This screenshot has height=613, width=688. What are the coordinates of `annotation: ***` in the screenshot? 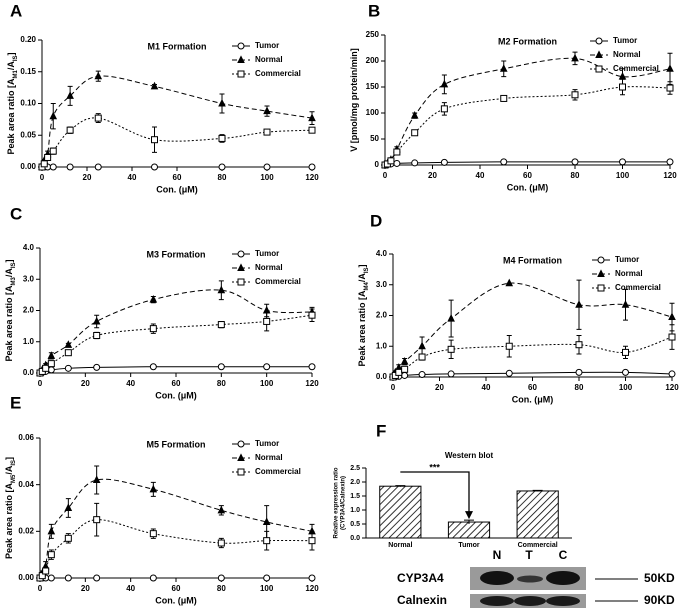 It's located at (434, 467).